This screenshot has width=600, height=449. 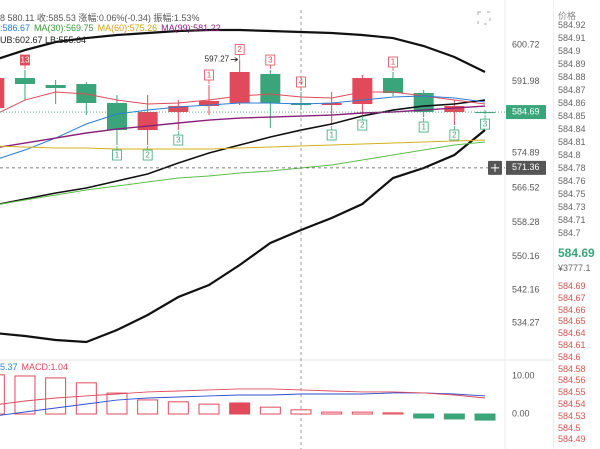 I want to click on ask-price: 584.78, so click(x=572, y=168).